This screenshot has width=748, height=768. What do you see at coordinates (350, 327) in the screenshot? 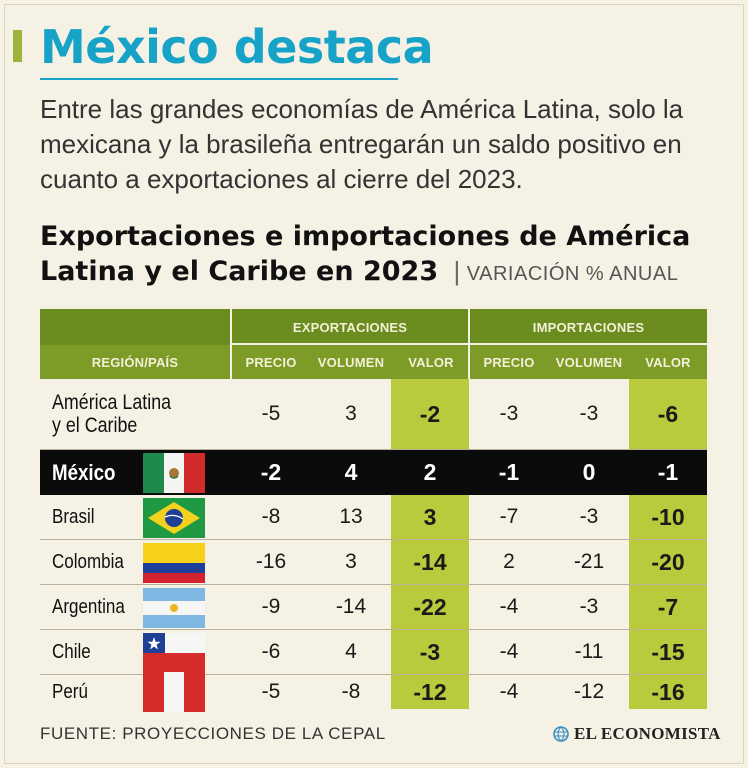
I see `header-exportaciones: EXPORTACIONES` at bounding box center [350, 327].